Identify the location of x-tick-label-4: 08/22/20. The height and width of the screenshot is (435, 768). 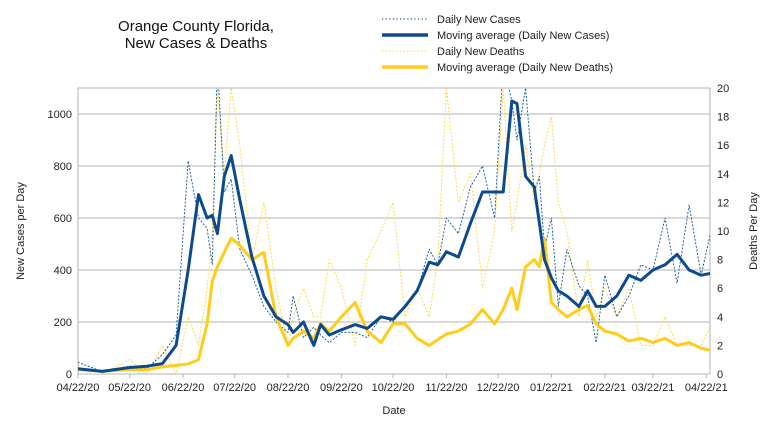
(288, 388).